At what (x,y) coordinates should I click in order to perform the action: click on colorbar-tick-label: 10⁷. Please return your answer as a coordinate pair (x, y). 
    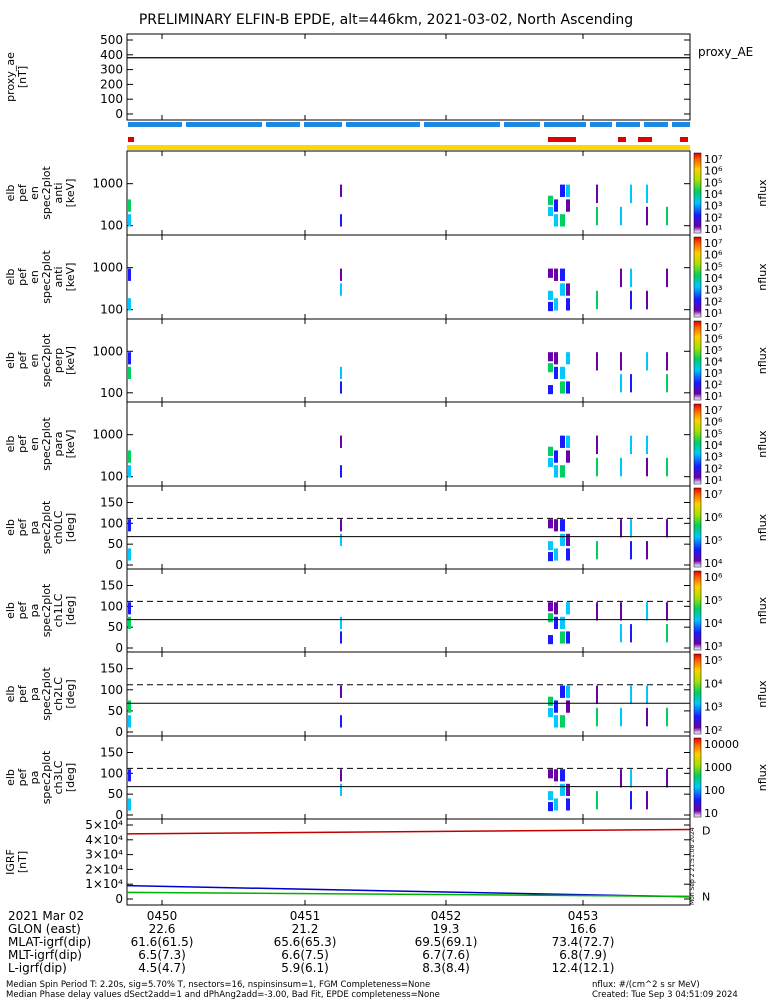
    Looking at the image, I should click on (713, 410).